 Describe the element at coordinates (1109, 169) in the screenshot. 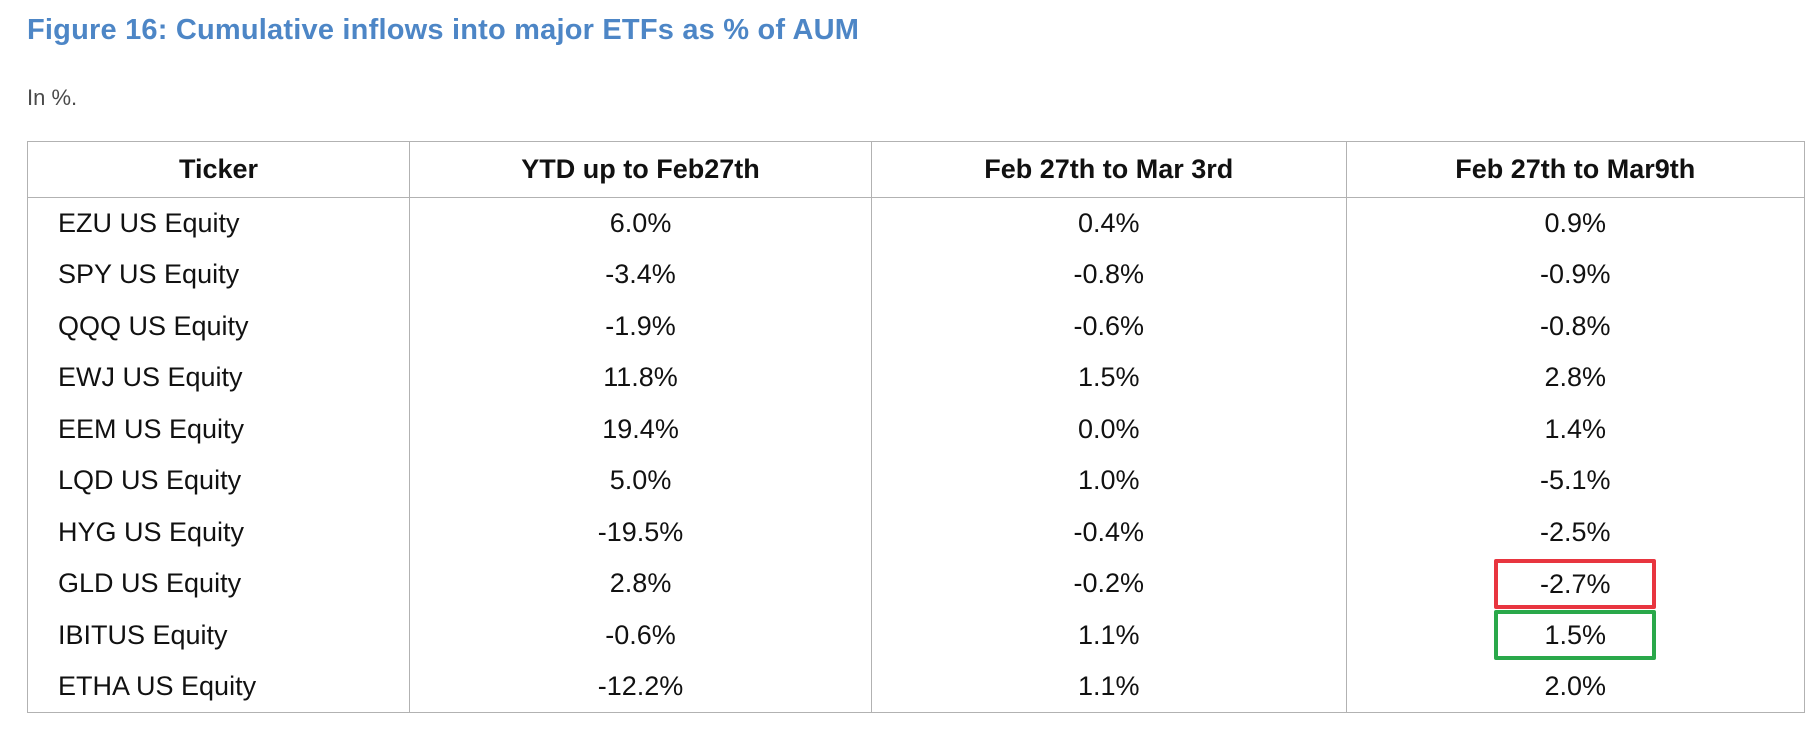

I see `header-feb27-mar3: Feb 27th to Mar 3rd` at that location.